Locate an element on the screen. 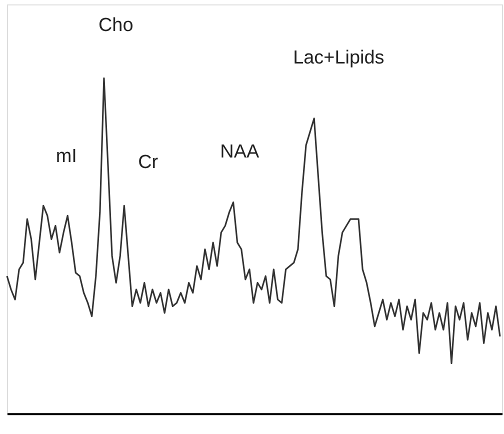  annotation: NAA is located at coordinates (240, 152).